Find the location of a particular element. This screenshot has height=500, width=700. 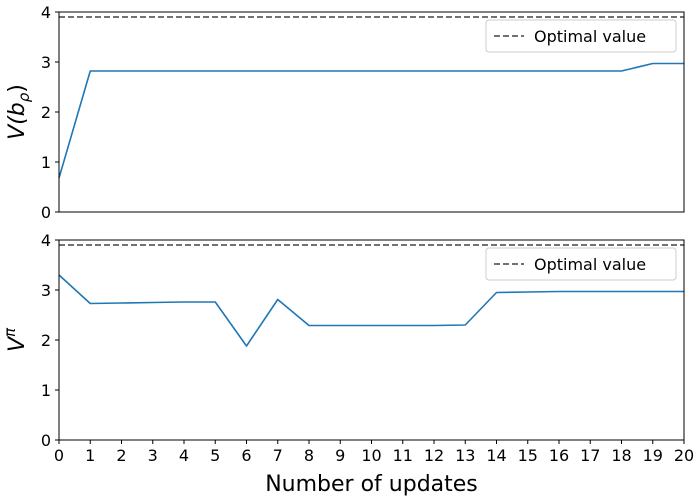

x-tick-label: 6 is located at coordinates (246, 455).